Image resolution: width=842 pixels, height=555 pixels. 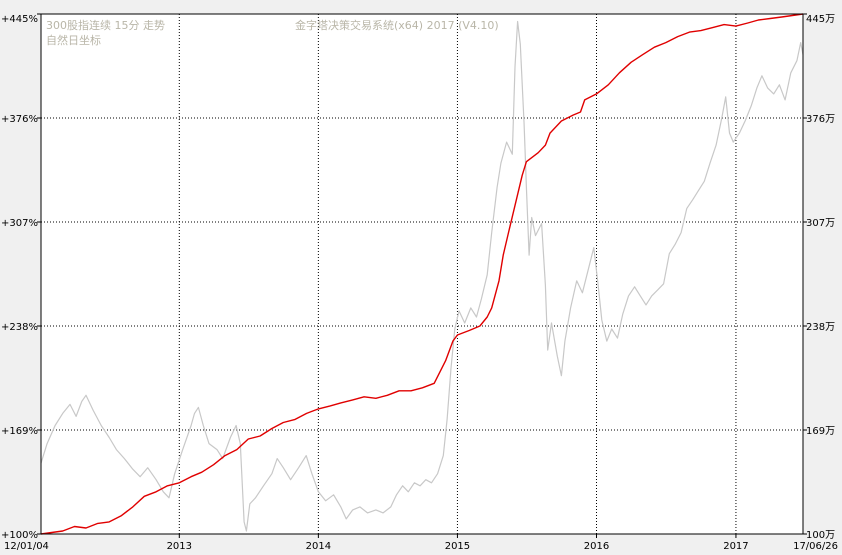 What do you see at coordinates (457, 546) in the screenshot?
I see `x-tick-label: 2015` at bounding box center [457, 546].